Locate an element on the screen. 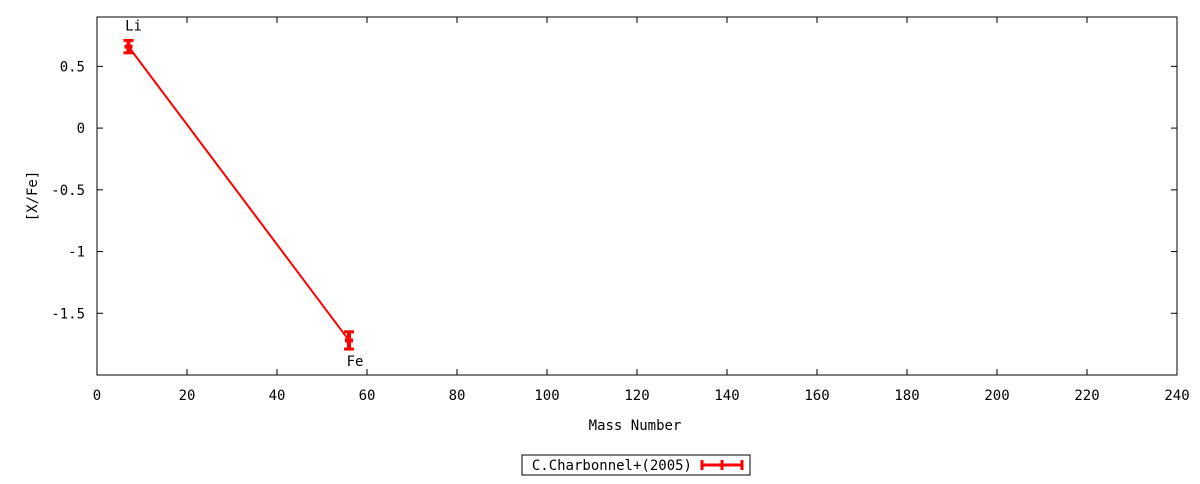 The height and width of the screenshot is (484, 1200). x-tick-label: 20 is located at coordinates (187, 396).